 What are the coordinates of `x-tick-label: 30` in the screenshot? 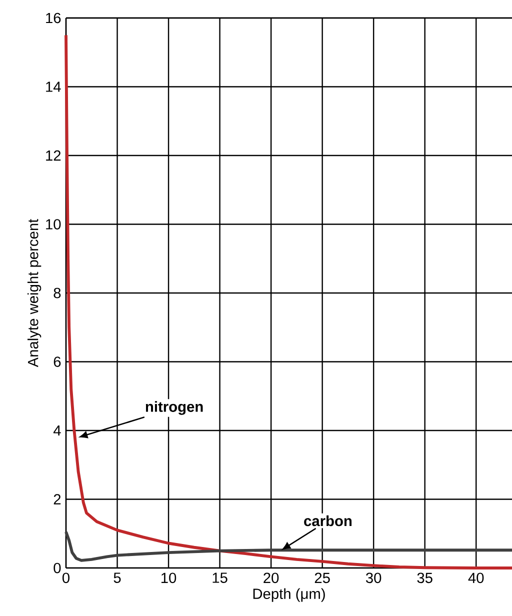 It's located at (374, 578).